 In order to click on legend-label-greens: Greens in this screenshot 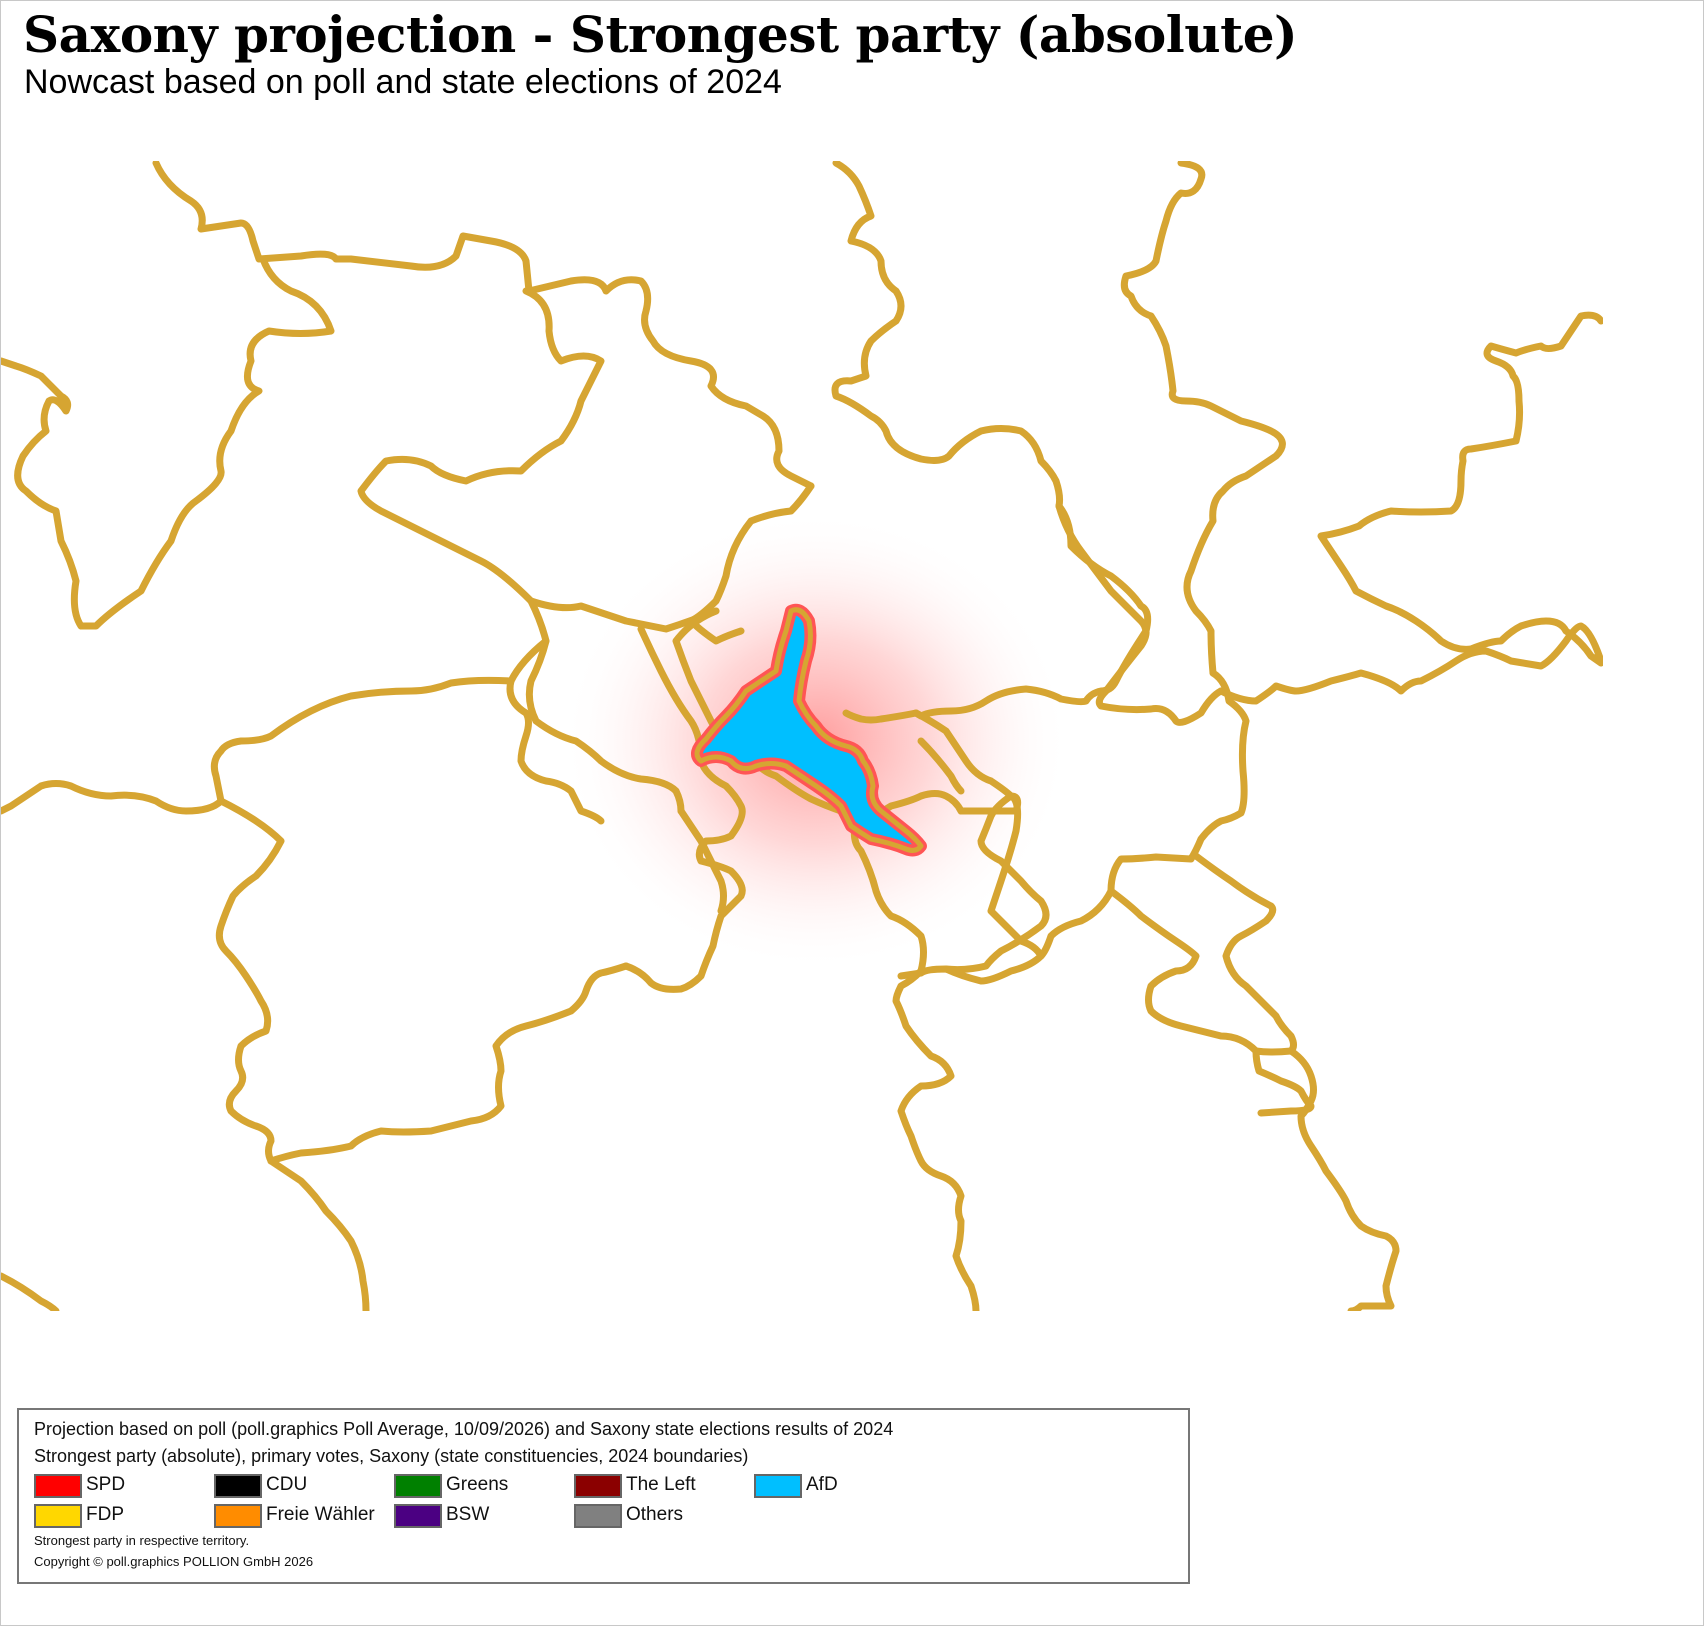, I will do `click(477, 1484)`.